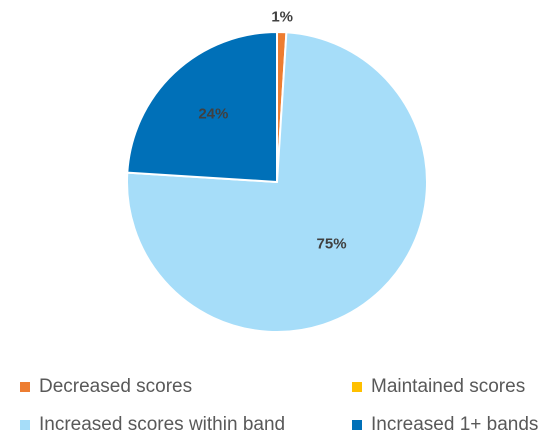 Image resolution: width=553 pixels, height=437 pixels. Describe the element at coordinates (213, 114) in the screenshot. I see `data-label-increased-bands: 24%` at that location.